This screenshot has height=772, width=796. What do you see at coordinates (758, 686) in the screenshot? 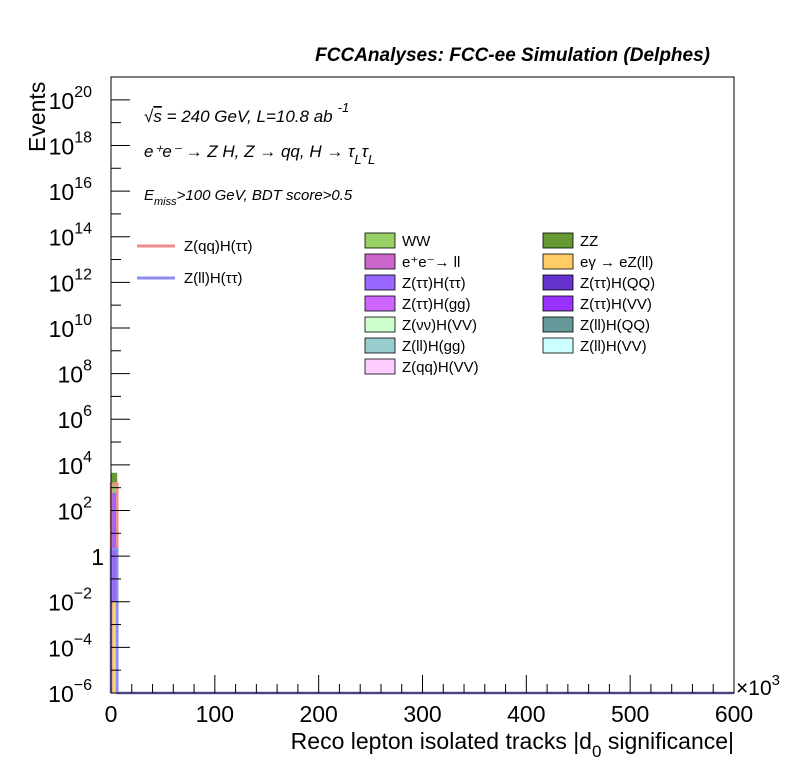
I see `x-axis-multiplier: ×10³` at bounding box center [758, 686].